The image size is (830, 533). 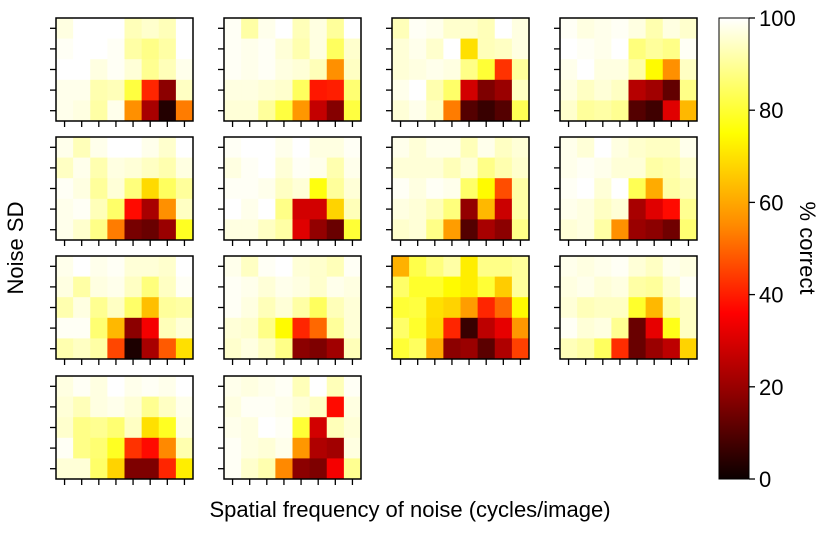 I want to click on colorbar: 0 20 40 60 80 100 % correct, so click(x=769, y=249).